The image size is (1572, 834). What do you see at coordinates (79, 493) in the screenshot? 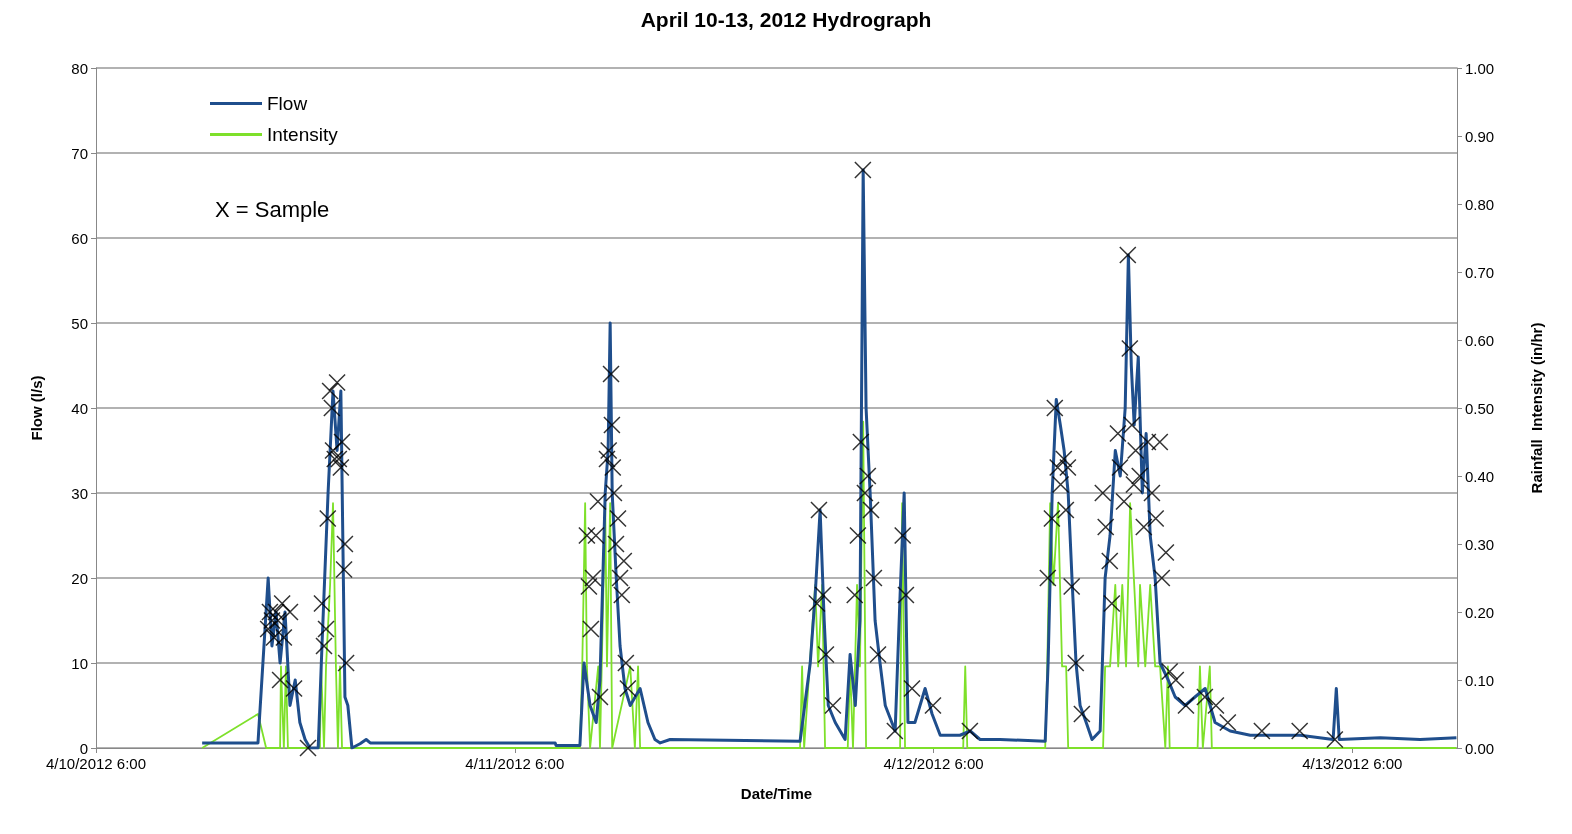
I see `y-tick-label: 30` at bounding box center [79, 493].